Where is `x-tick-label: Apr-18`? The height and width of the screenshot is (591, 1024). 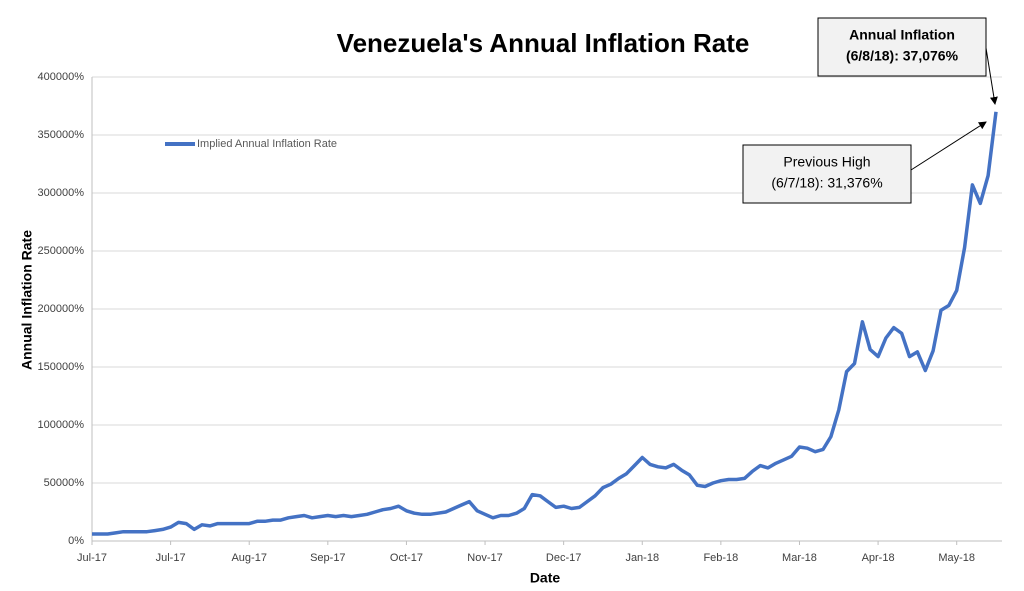
x-tick-label: Apr-18 is located at coordinates (878, 558).